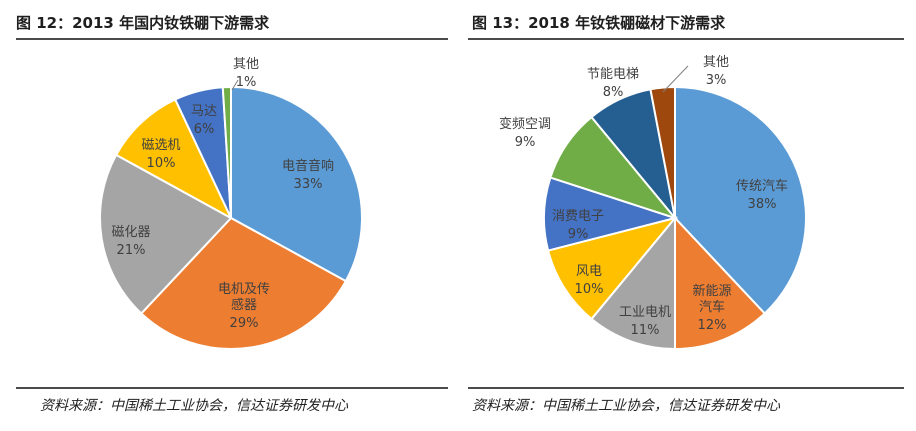 Image resolution: width=916 pixels, height=431 pixels. Describe the element at coordinates (194, 406) in the screenshot. I see `chart-1-source: 资料来源：中国稀土工业协会，信达证券研发中心` at that location.